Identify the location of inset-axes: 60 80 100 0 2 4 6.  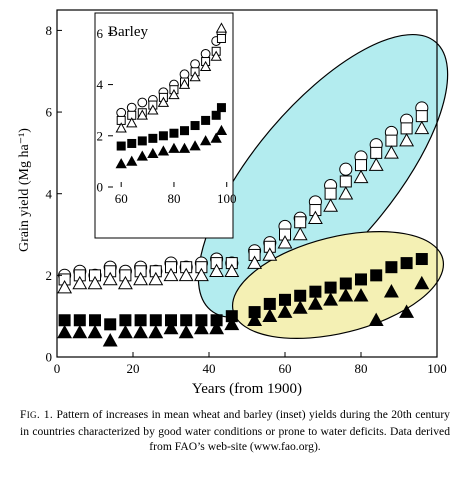
(167, 116).